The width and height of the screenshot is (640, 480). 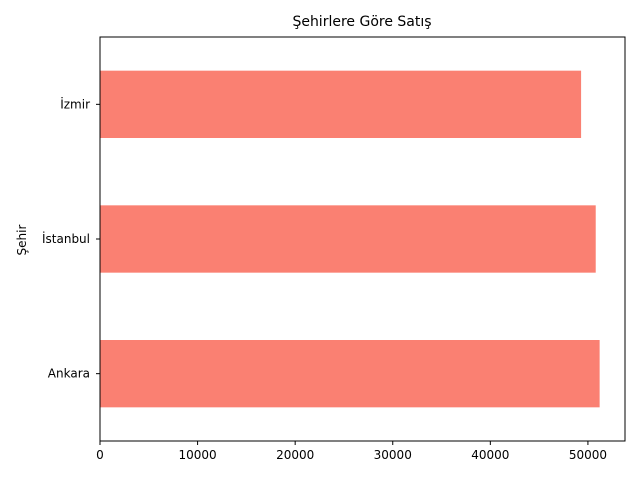 What do you see at coordinates (588, 455) in the screenshot?
I see `x-tick-label-5: 50000` at bounding box center [588, 455].